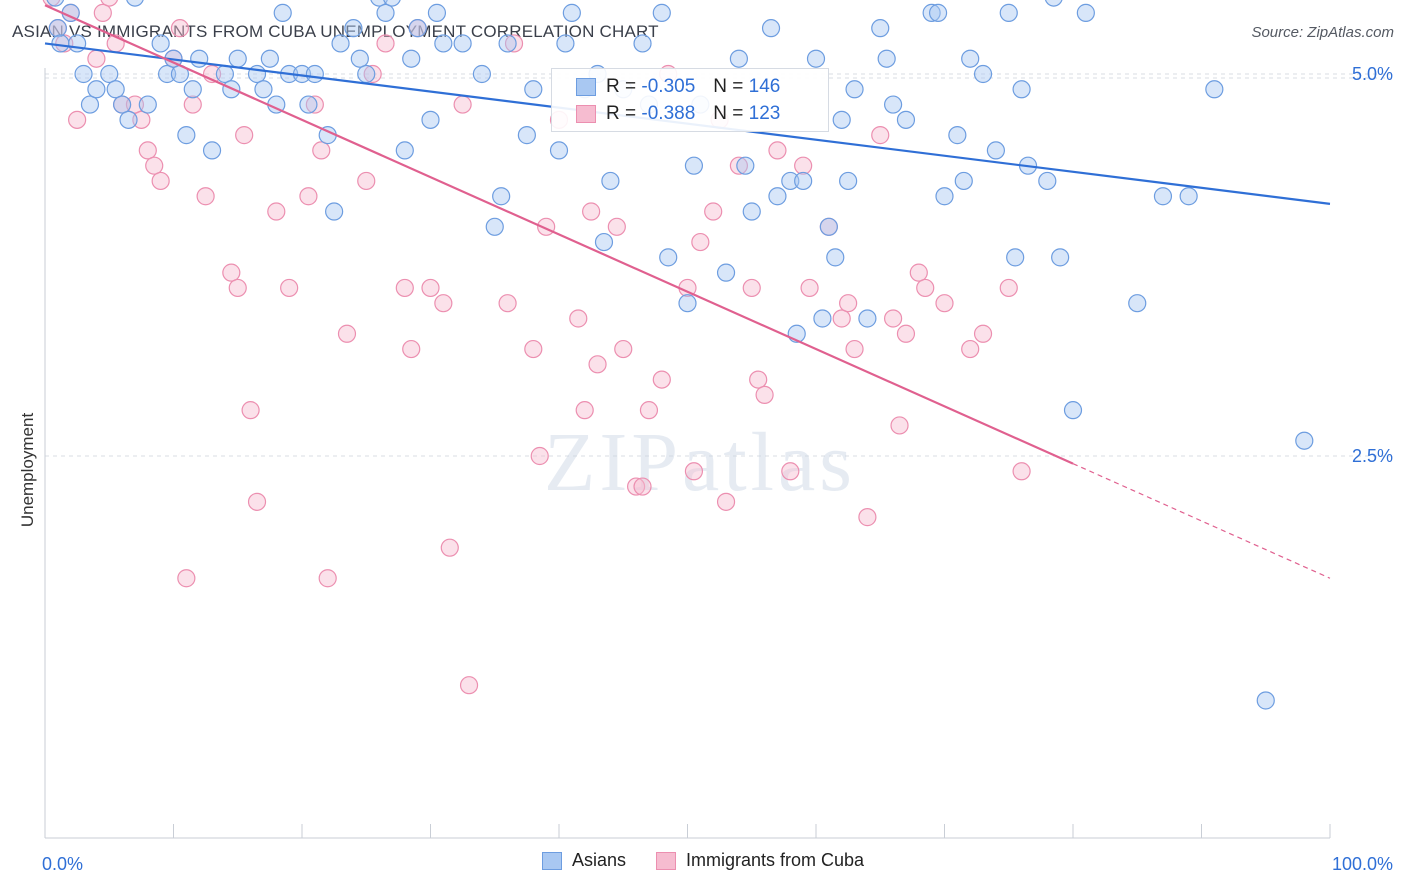 The height and width of the screenshot is (892, 1406). Describe the element at coordinates (728, 86) in the screenshot. I see `legend-n-label: N =` at that location.